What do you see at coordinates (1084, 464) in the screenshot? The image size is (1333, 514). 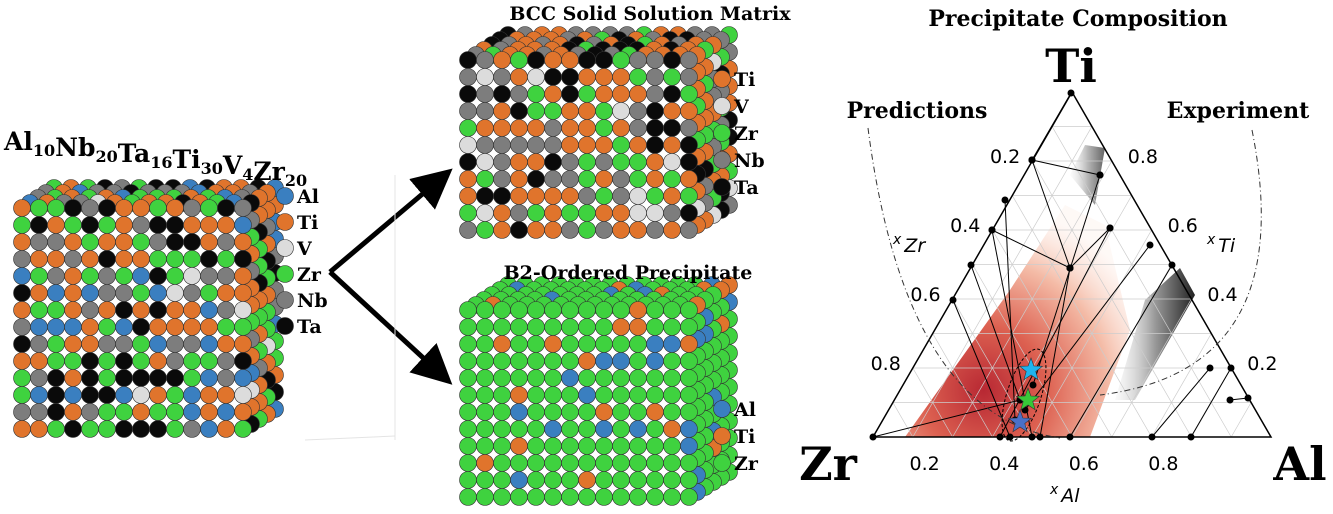 I see `tick-label: 0.6` at bounding box center [1084, 464].